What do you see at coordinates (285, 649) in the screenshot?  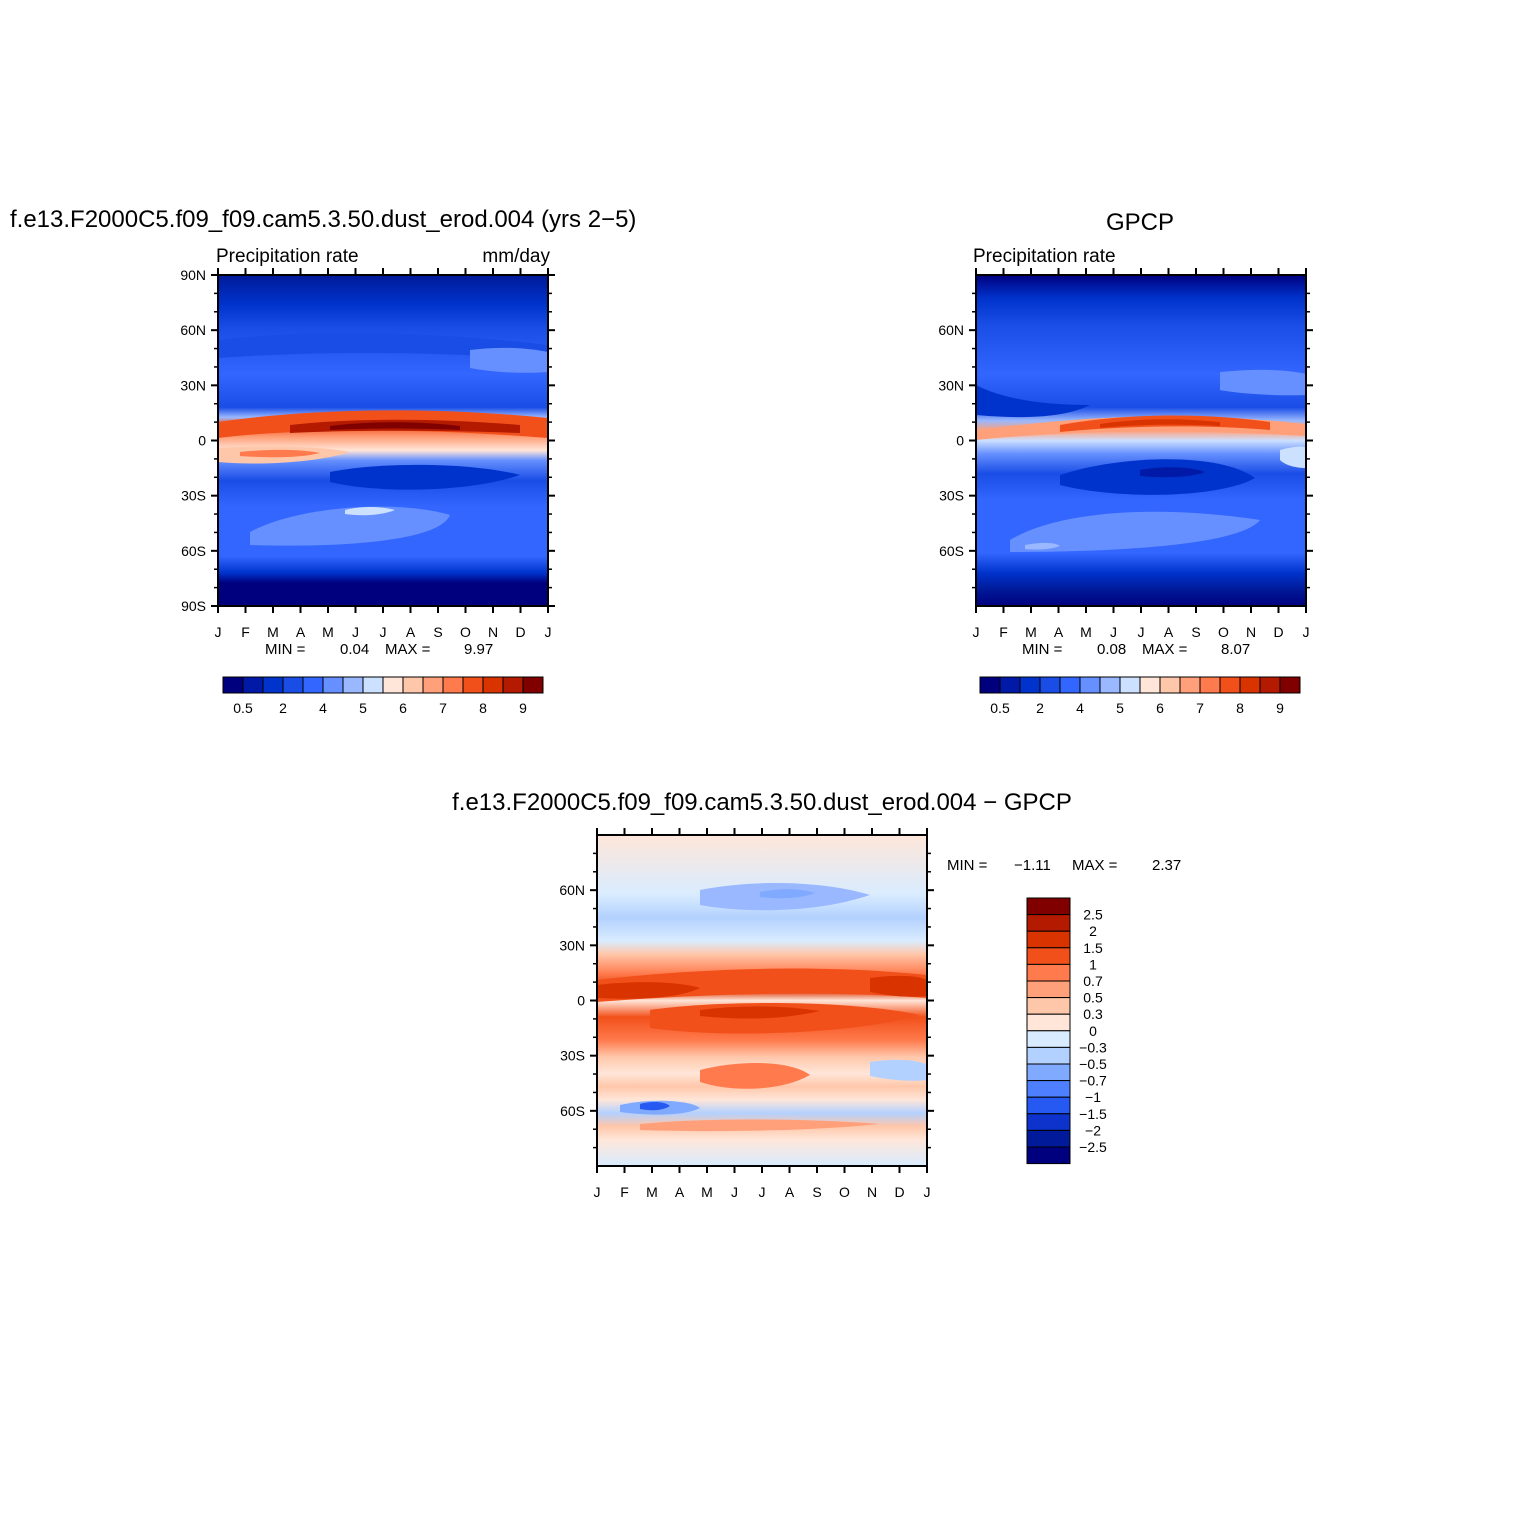 I see `panel1-min-label: MIN =` at bounding box center [285, 649].